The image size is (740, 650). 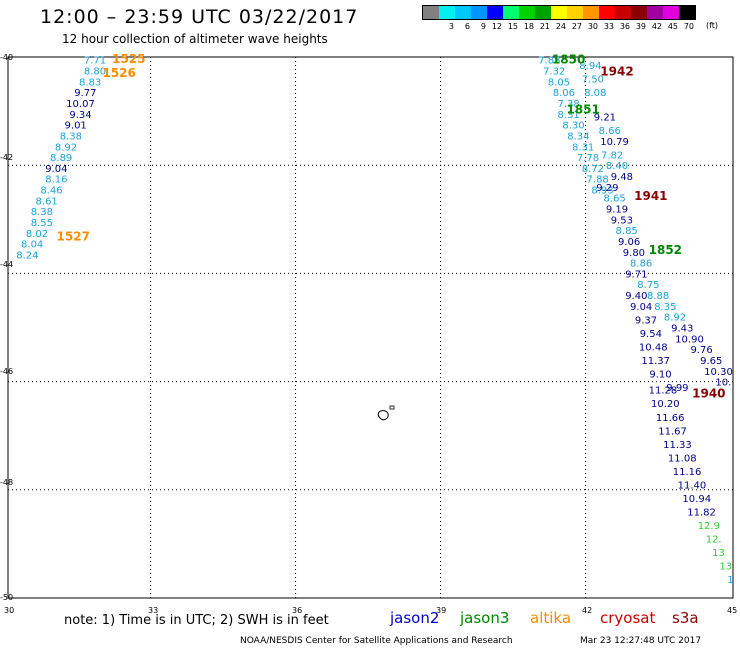 I want to click on wave-height-value: 8.46, so click(x=51, y=191).